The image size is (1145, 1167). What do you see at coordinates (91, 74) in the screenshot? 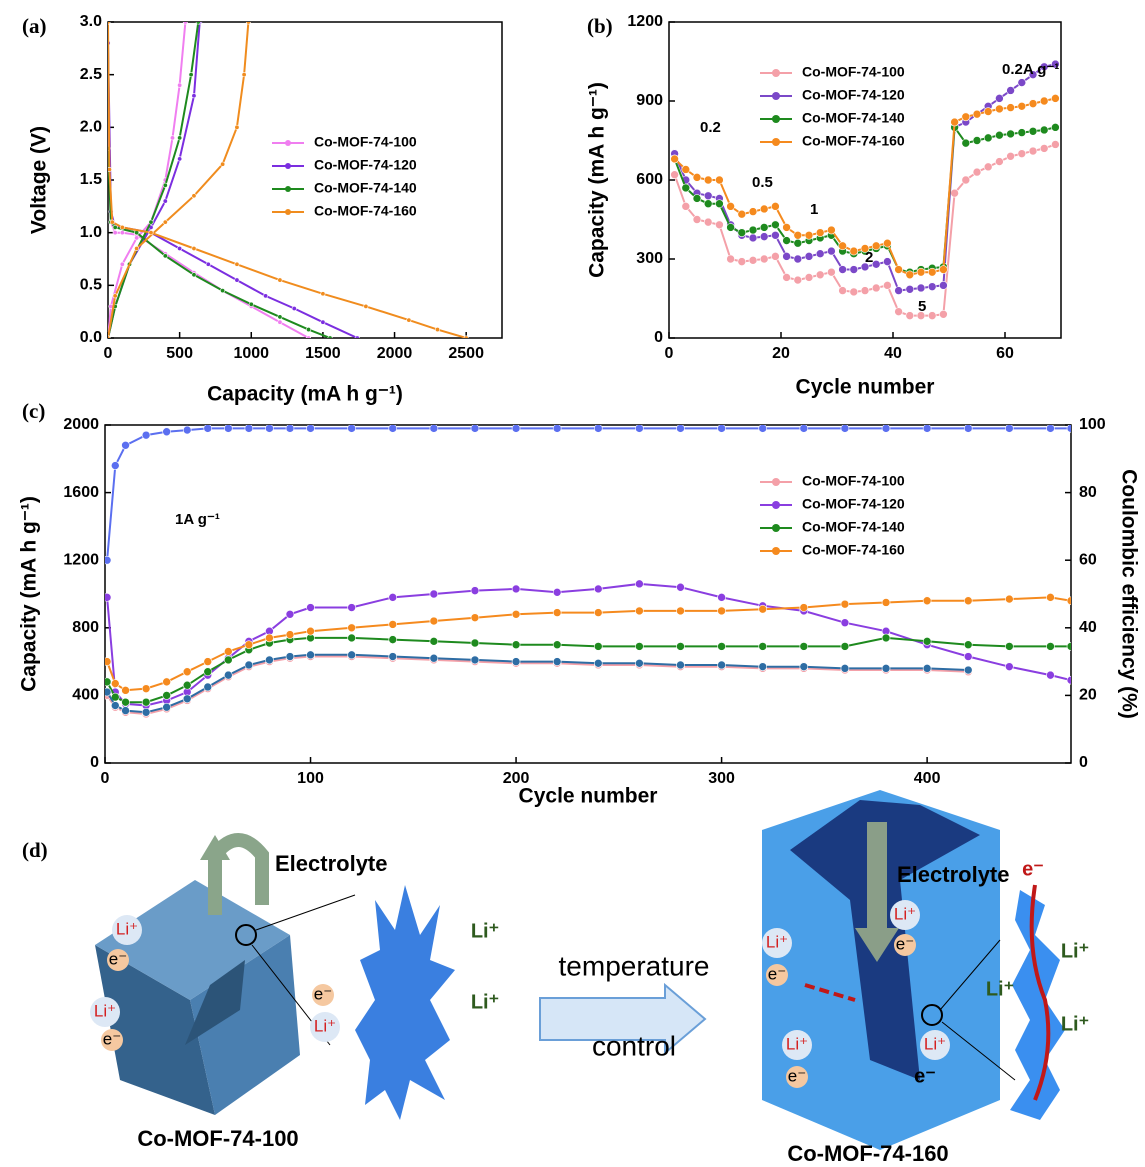
I see `y-tick-label: 2.5` at bounding box center [91, 74].